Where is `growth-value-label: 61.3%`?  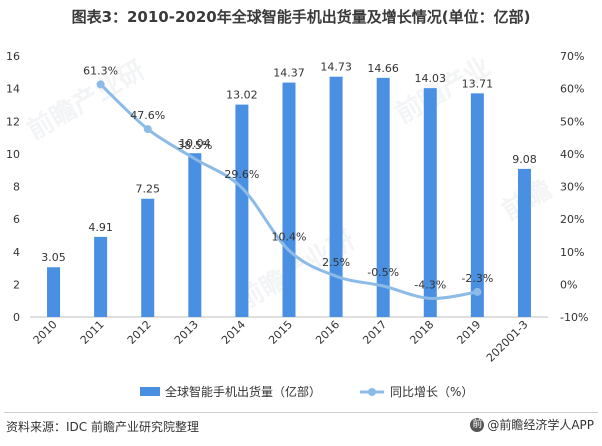 growth-value-label: 61.3% is located at coordinates (100, 70).